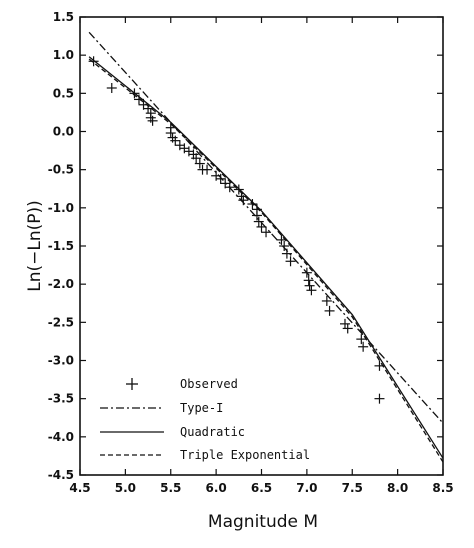 This screenshot has width=474, height=548. What do you see at coordinates (306, 488) in the screenshot?
I see `x-tick-label-5: 7.0` at bounding box center [306, 488].